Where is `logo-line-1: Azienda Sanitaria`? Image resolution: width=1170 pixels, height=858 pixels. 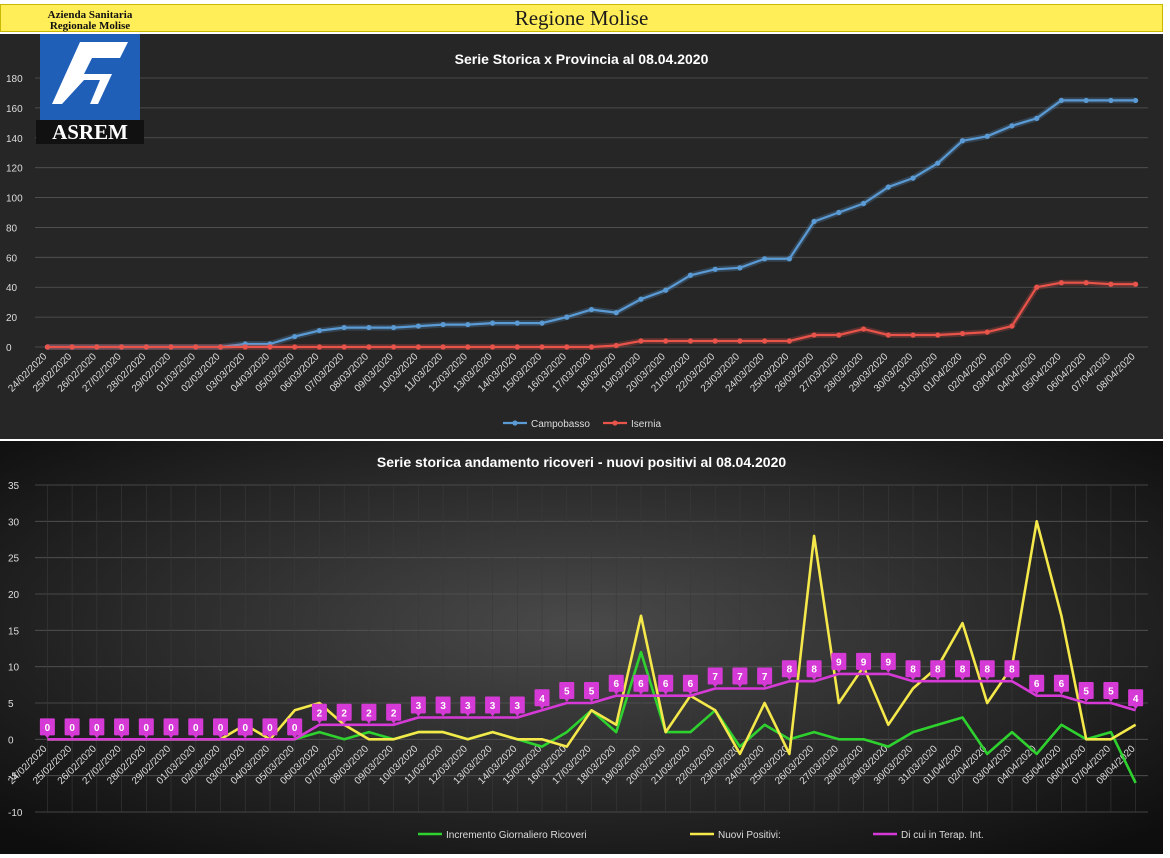
logo-line-1: Azienda Sanitaria is located at coordinates (90, 15).